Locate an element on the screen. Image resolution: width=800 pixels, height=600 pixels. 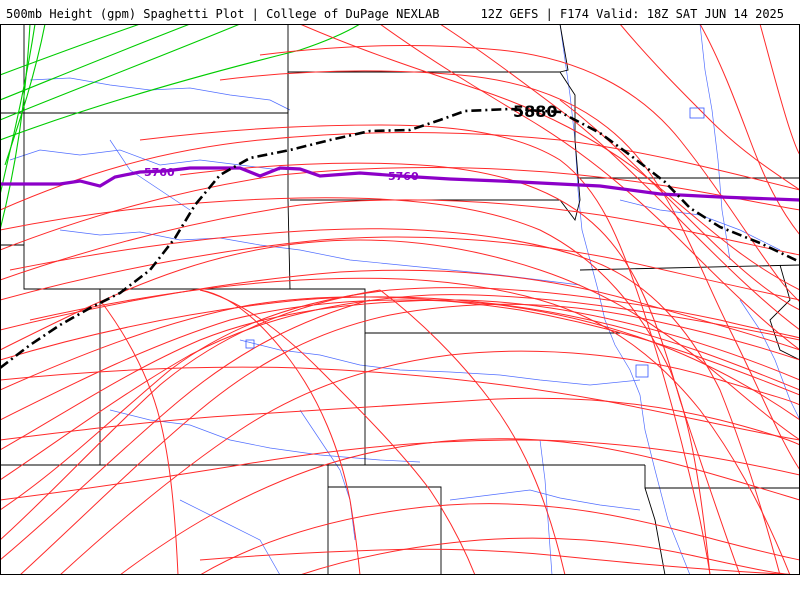
contour-5880-label: 5880 is located at coordinates (535, 111).